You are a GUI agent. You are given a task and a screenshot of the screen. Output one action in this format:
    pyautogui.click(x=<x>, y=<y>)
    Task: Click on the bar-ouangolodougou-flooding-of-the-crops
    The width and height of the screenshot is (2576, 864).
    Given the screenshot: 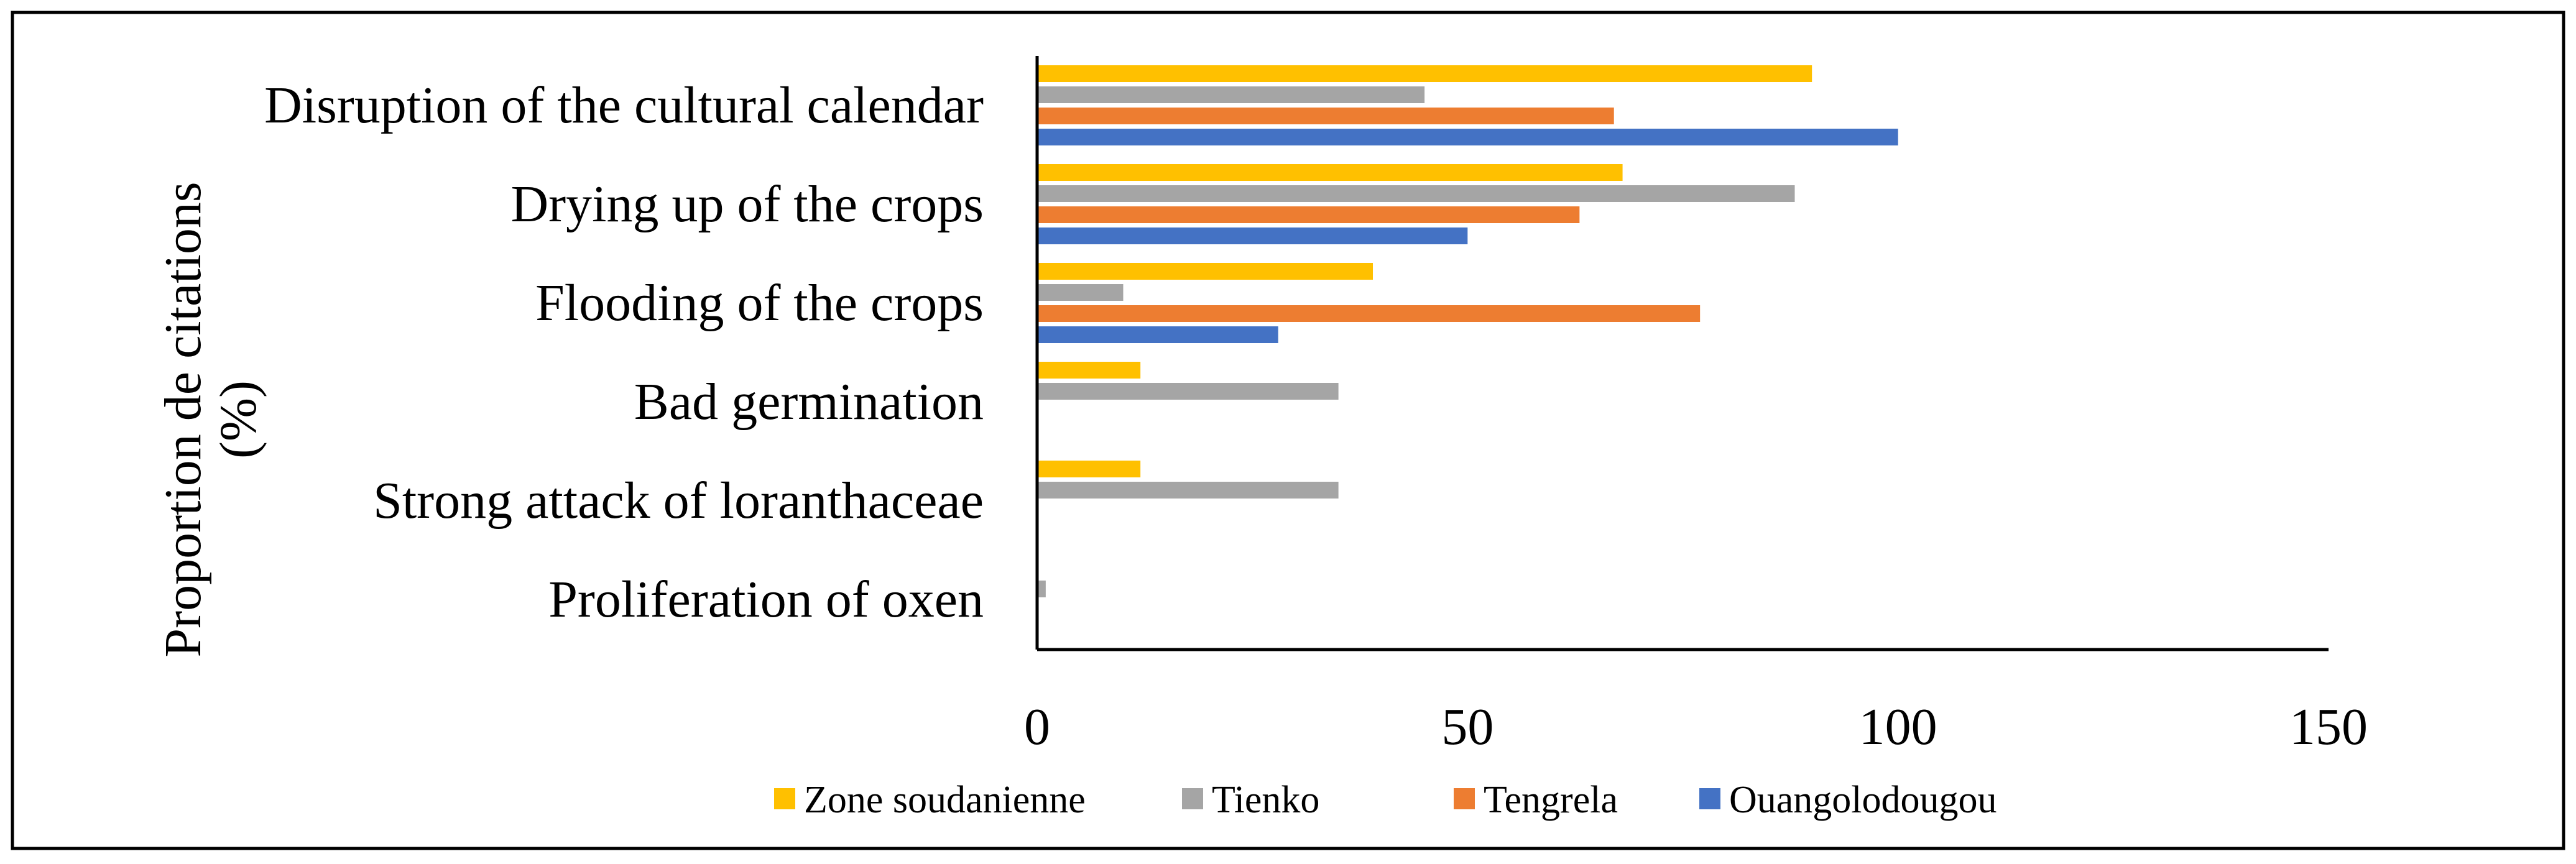 What is the action you would take?
    pyautogui.click(x=1157, y=334)
    